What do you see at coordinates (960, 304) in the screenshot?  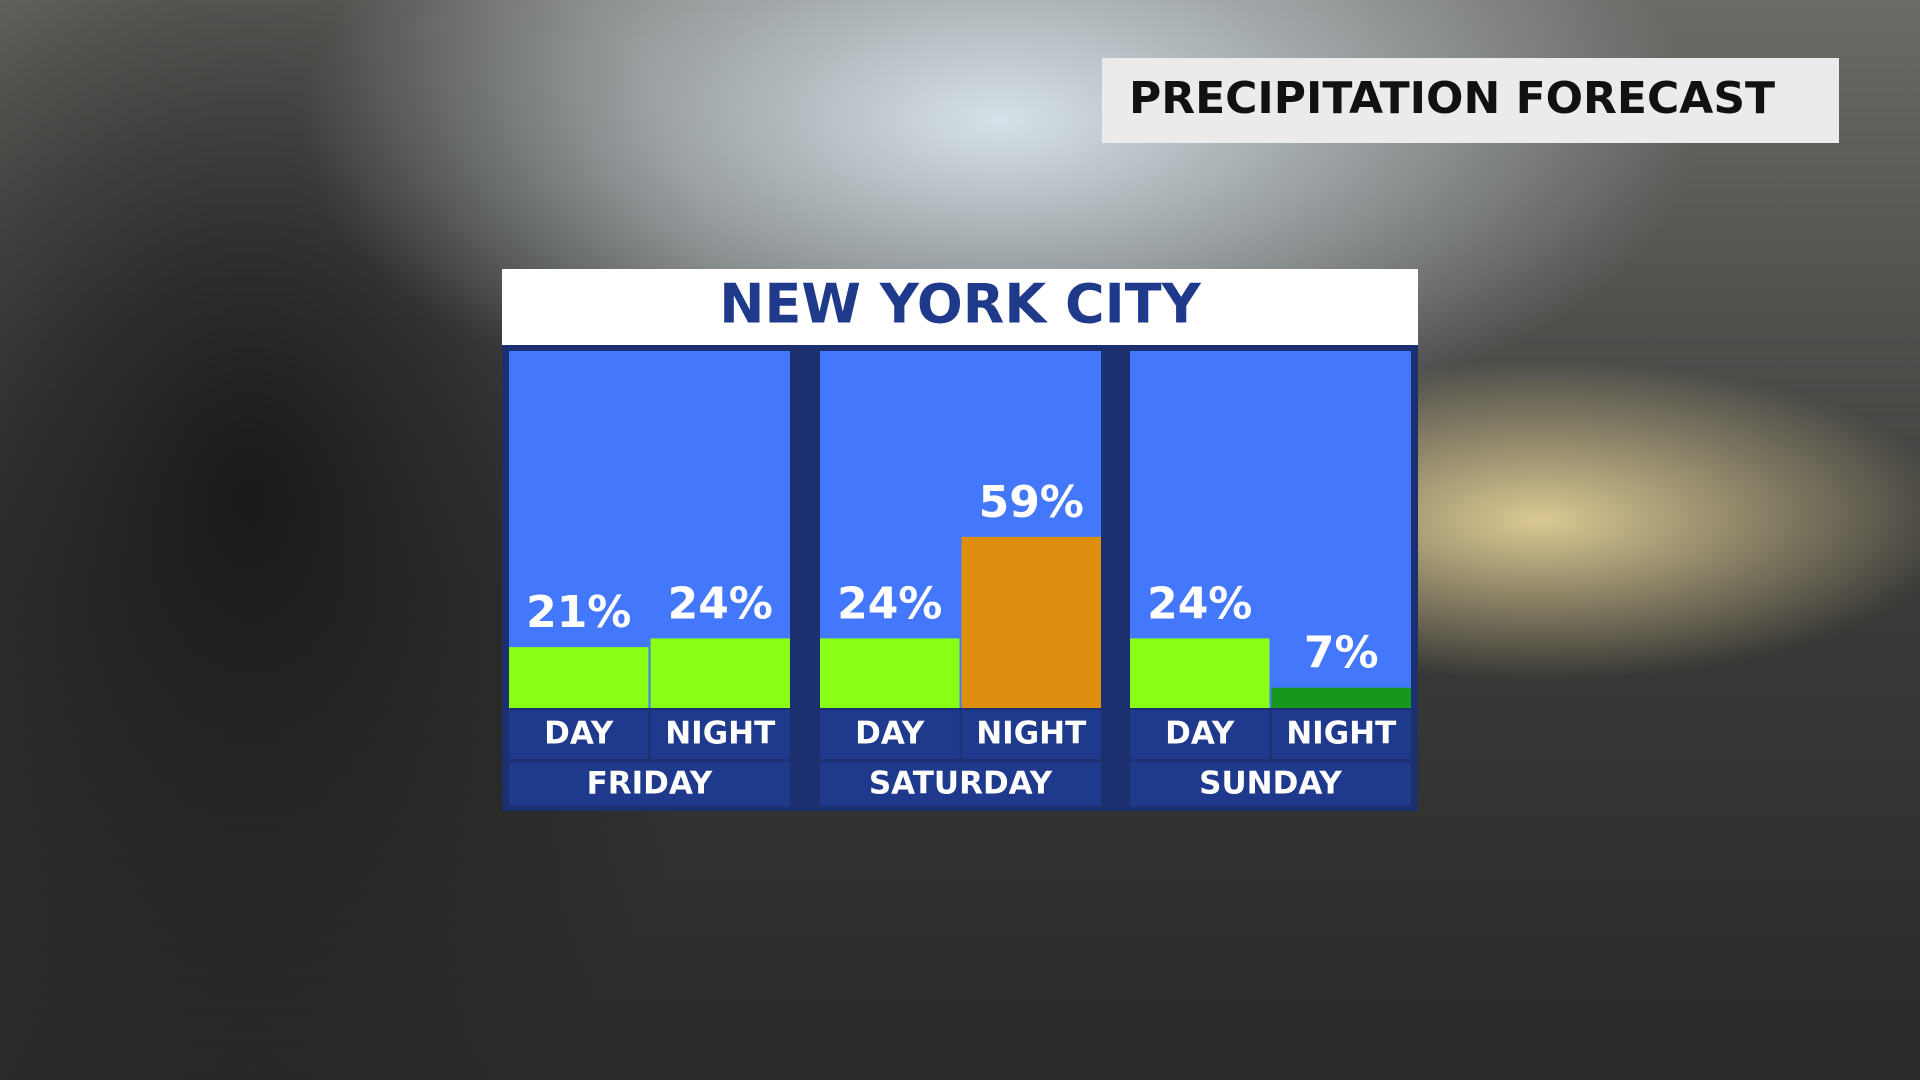 I see `chart-title: NEW YORK CITY` at bounding box center [960, 304].